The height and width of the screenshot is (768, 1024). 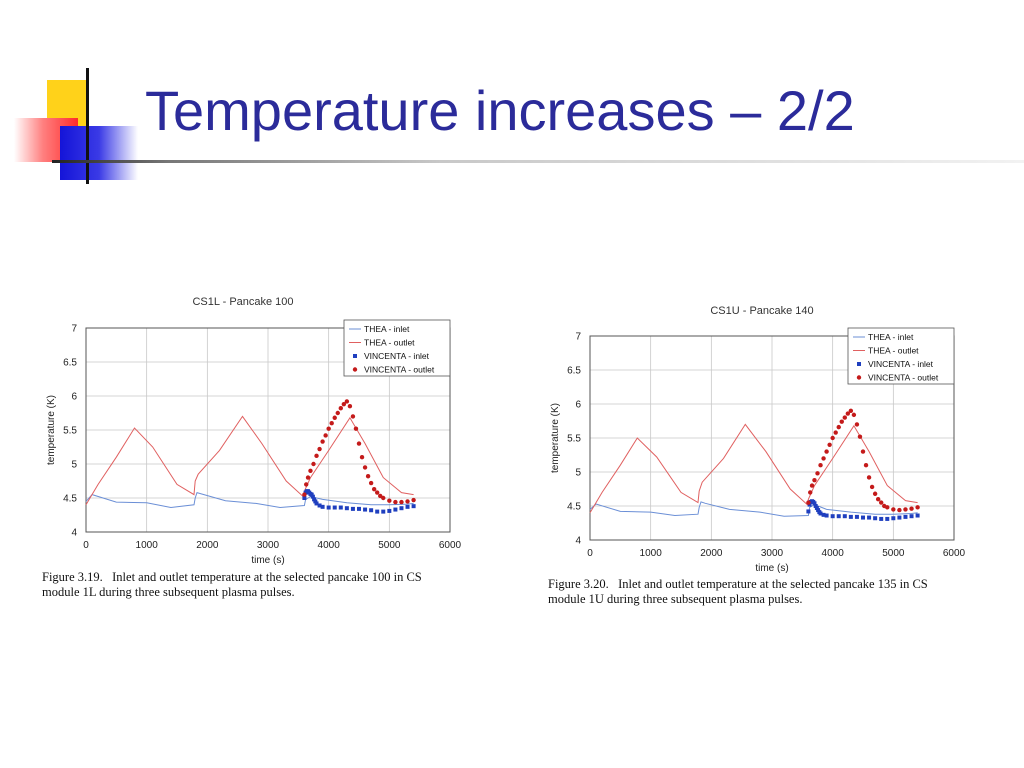 I want to click on x-tick-label: 3000, so click(x=772, y=553).